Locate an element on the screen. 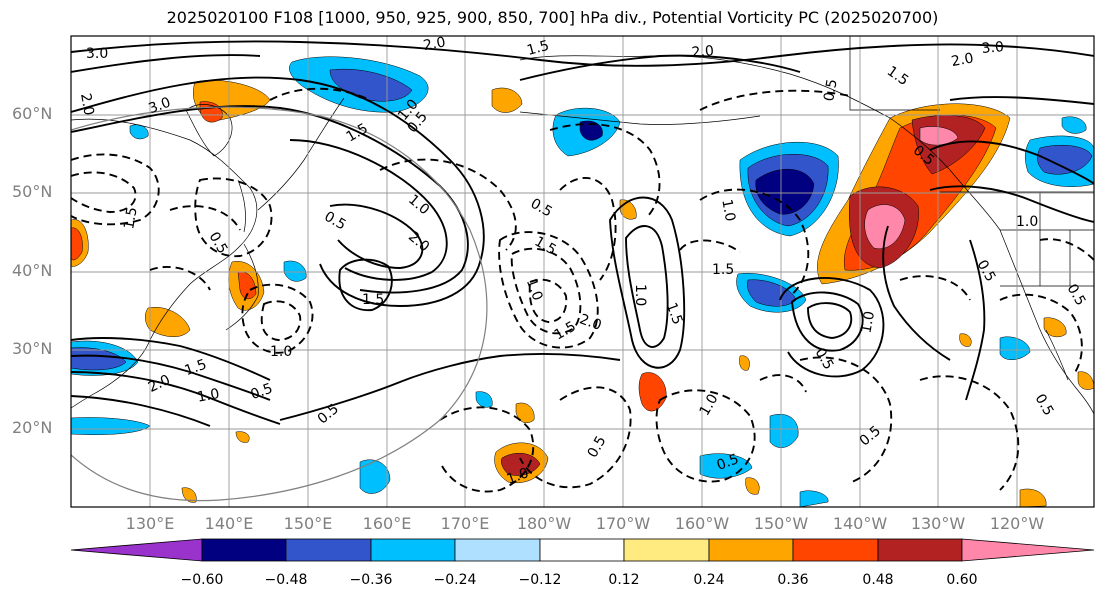 The image size is (1105, 601). lat-label-30n: 30°N is located at coordinates (32, 348).